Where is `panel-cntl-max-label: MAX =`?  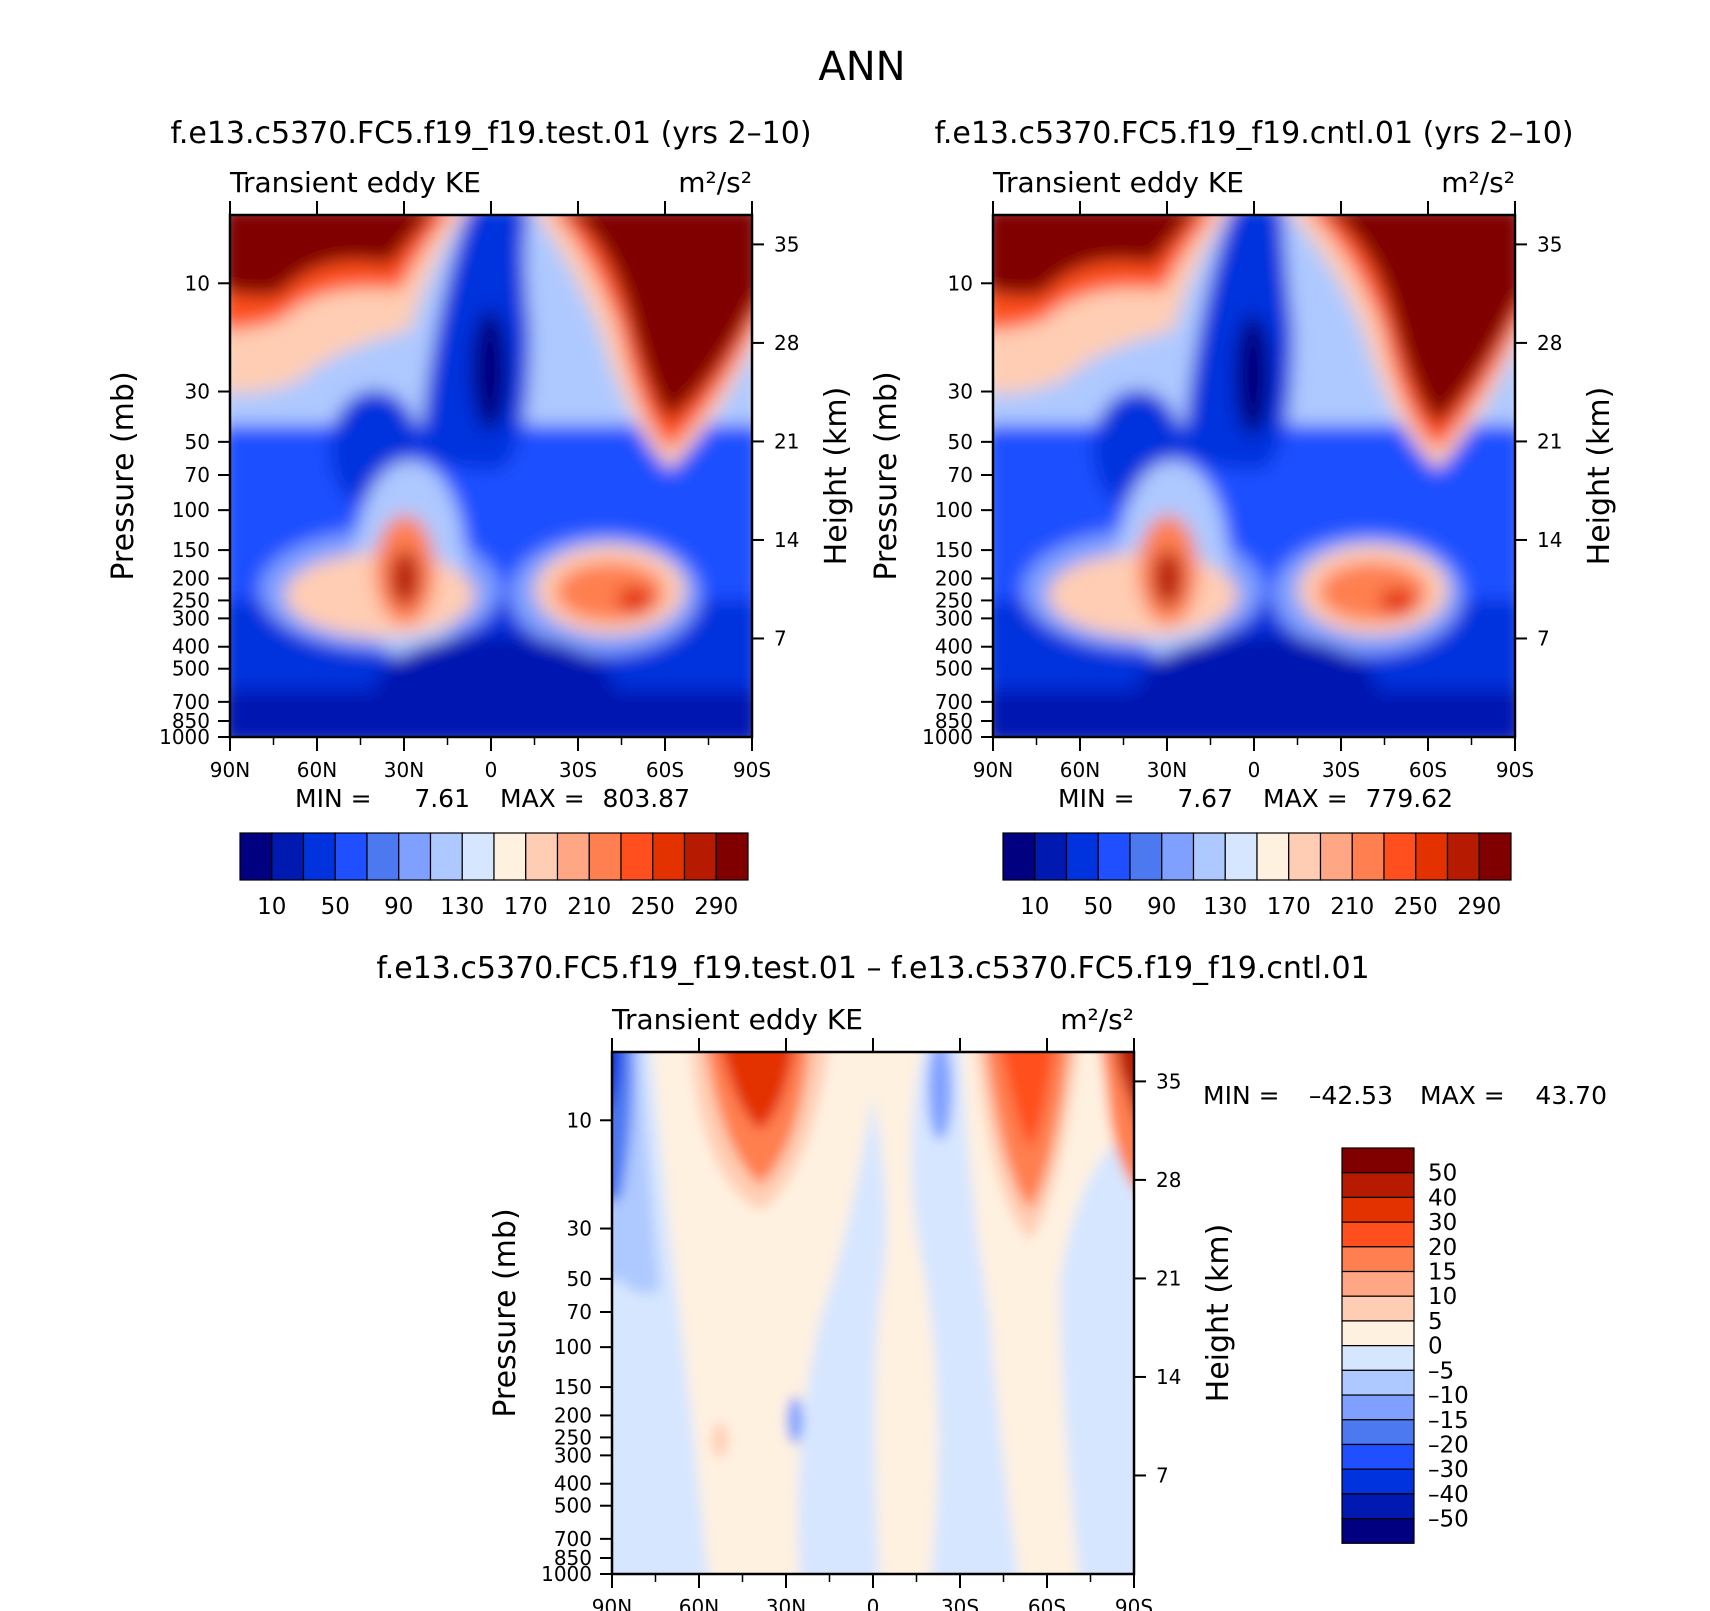
panel-cntl-max-label: MAX = is located at coordinates (1305, 798).